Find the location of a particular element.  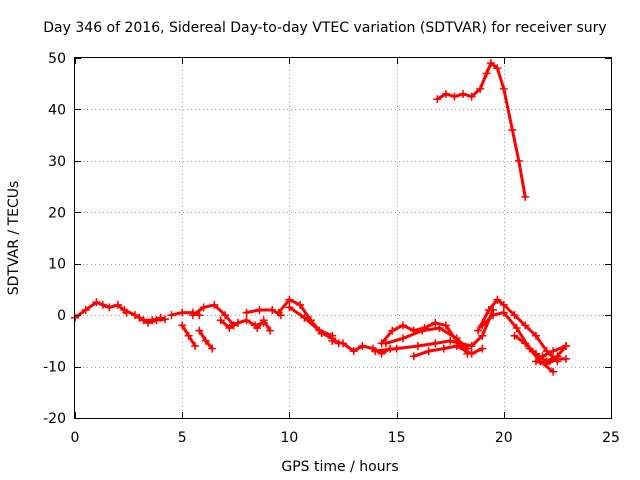

x-tick-label: 5 is located at coordinates (182, 438).